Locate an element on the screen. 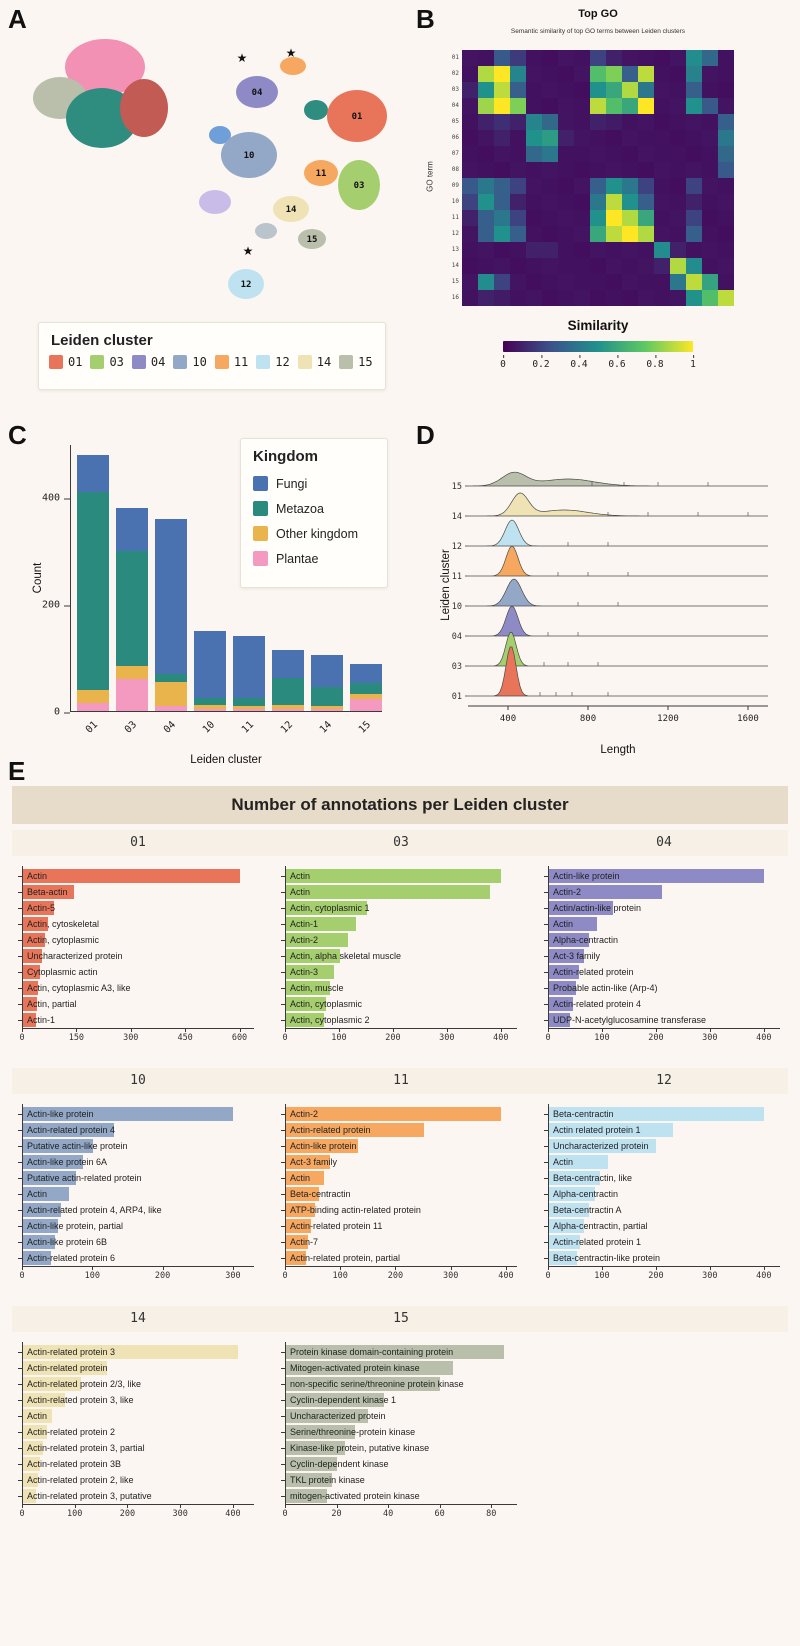  colorbar-title: Similarity is located at coordinates (598, 325).